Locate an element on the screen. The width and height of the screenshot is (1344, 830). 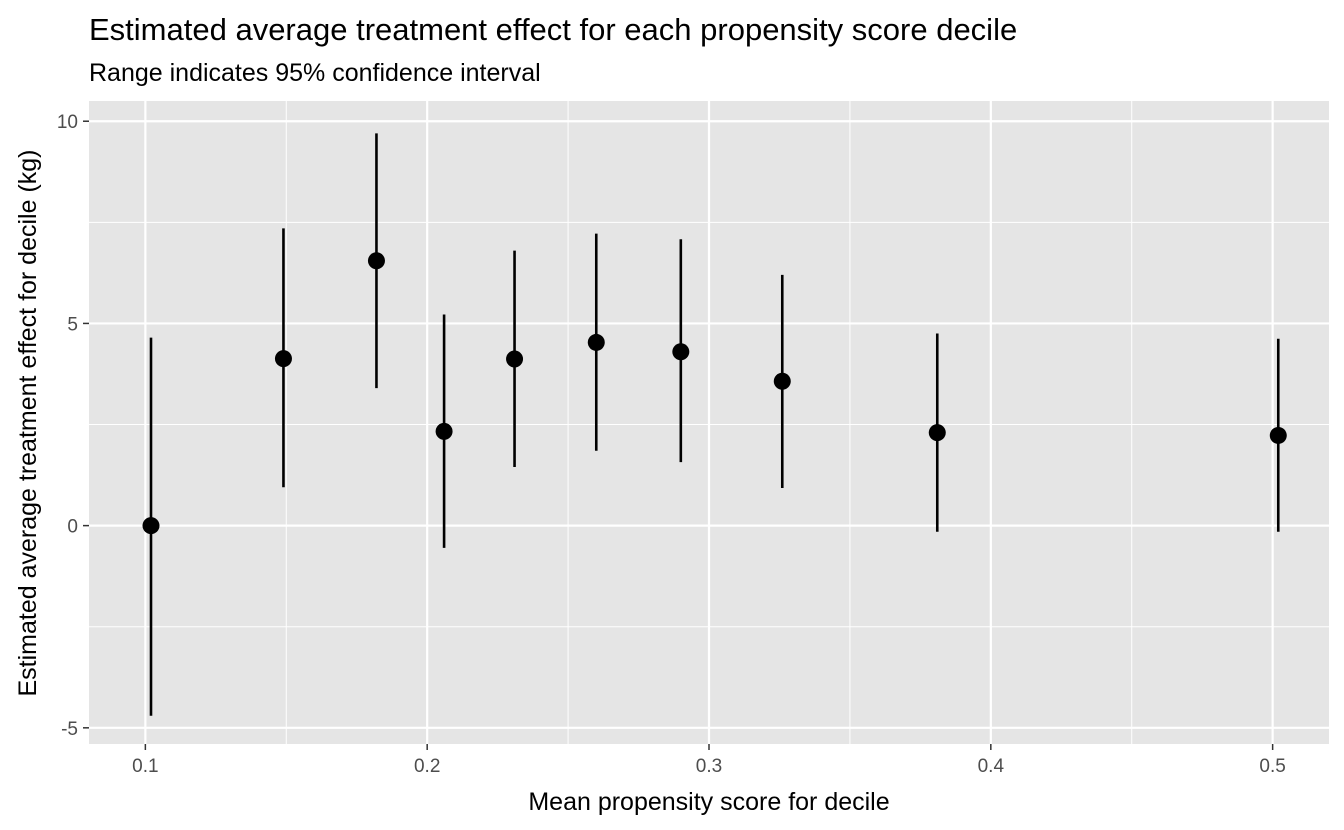
y-tick-label: 0 is located at coordinates (72, 527).